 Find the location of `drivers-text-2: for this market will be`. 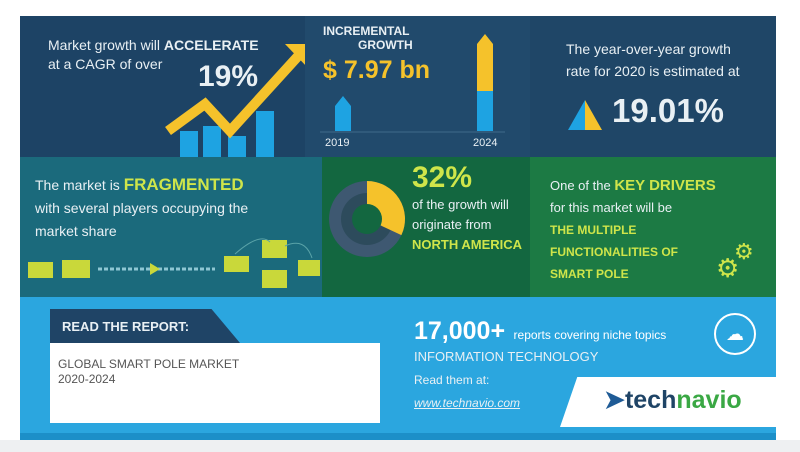

drivers-text-2: for this market will be is located at coordinates (611, 207).